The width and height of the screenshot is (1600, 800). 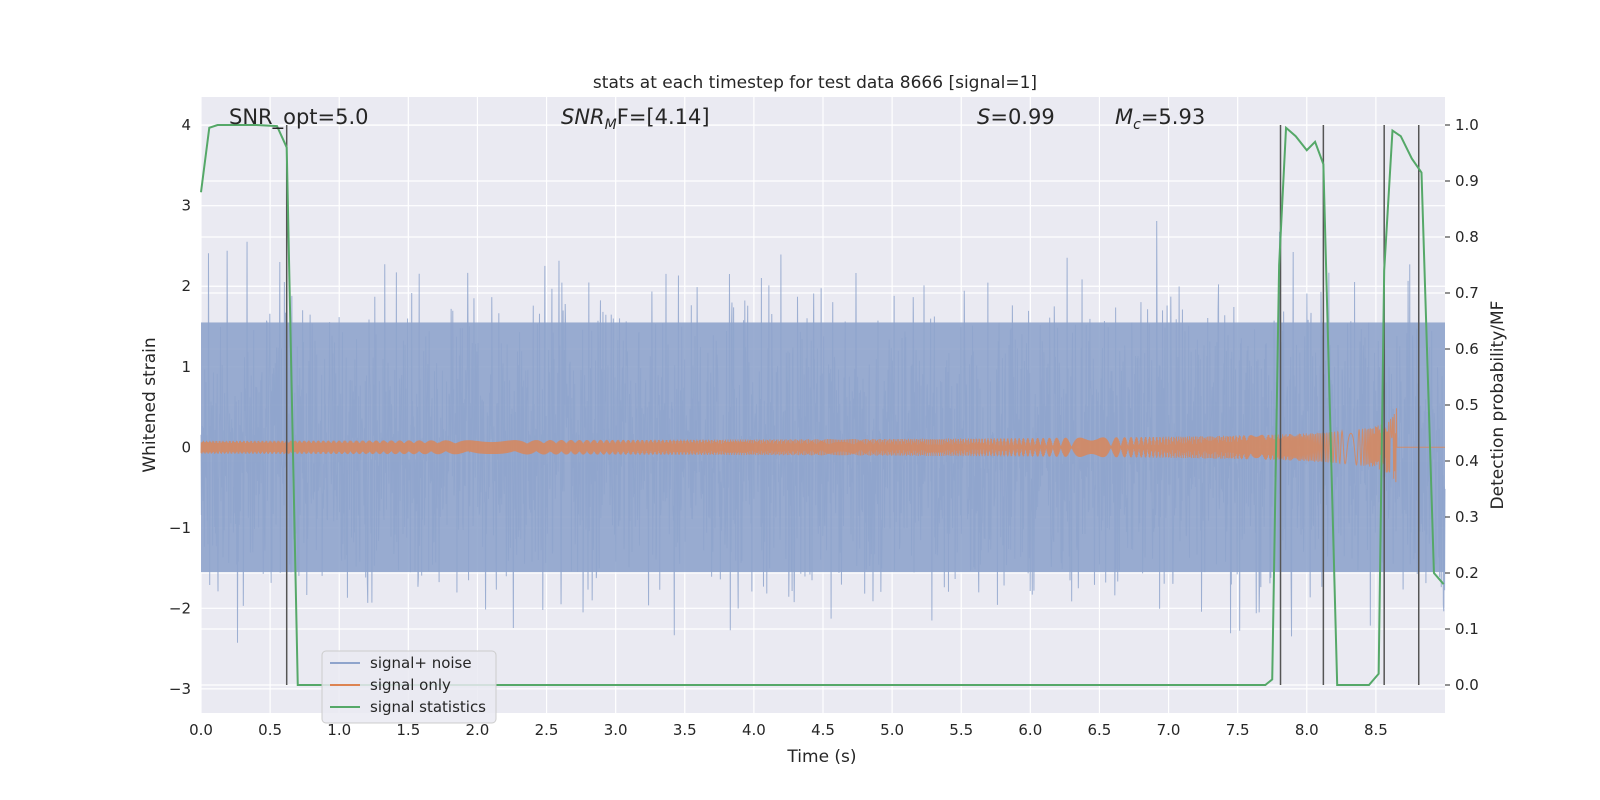 What do you see at coordinates (428, 707) in the screenshot?
I see `legend-label-stats: signal statistics` at bounding box center [428, 707].